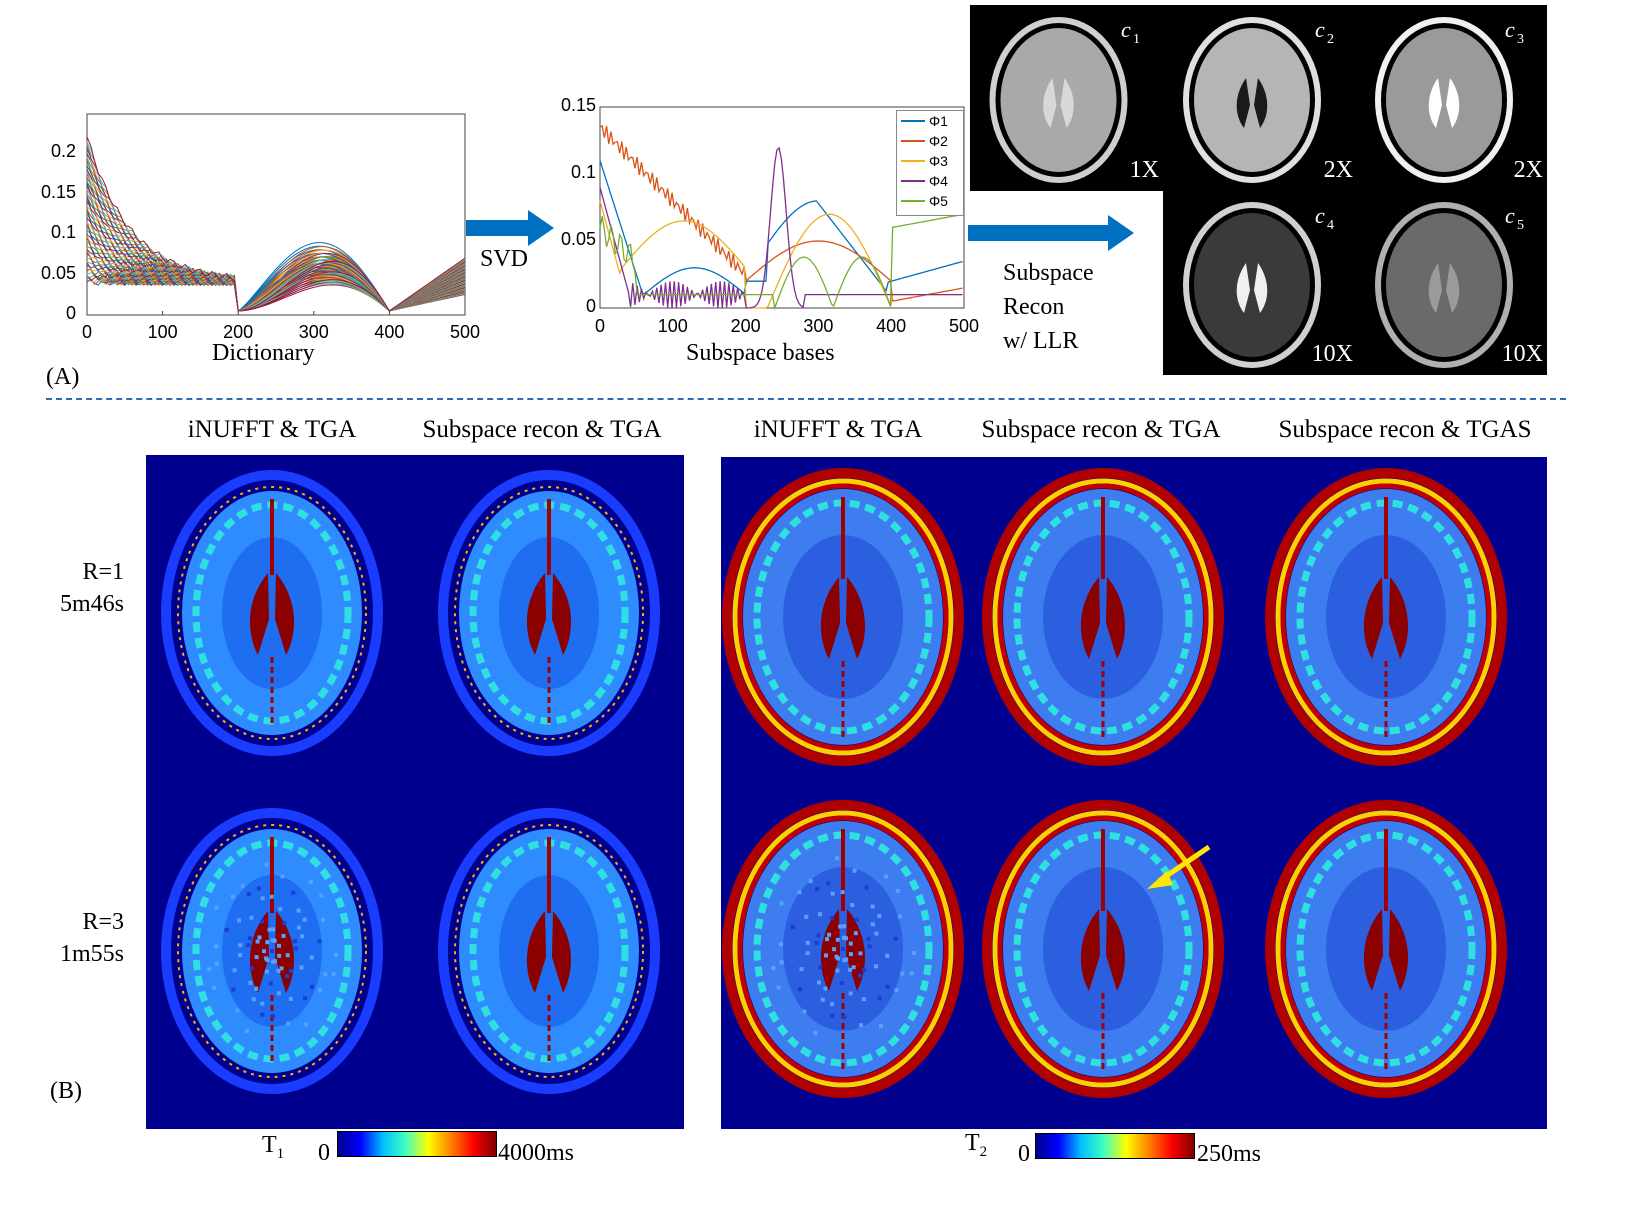  I want to click on dict-xtick: 400, so click(389, 332).